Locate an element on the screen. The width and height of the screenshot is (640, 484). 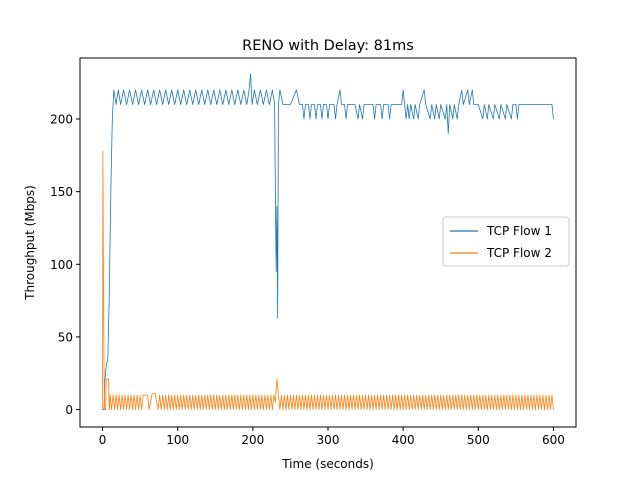
x-axis-label: Time (seconds) is located at coordinates (327, 464).